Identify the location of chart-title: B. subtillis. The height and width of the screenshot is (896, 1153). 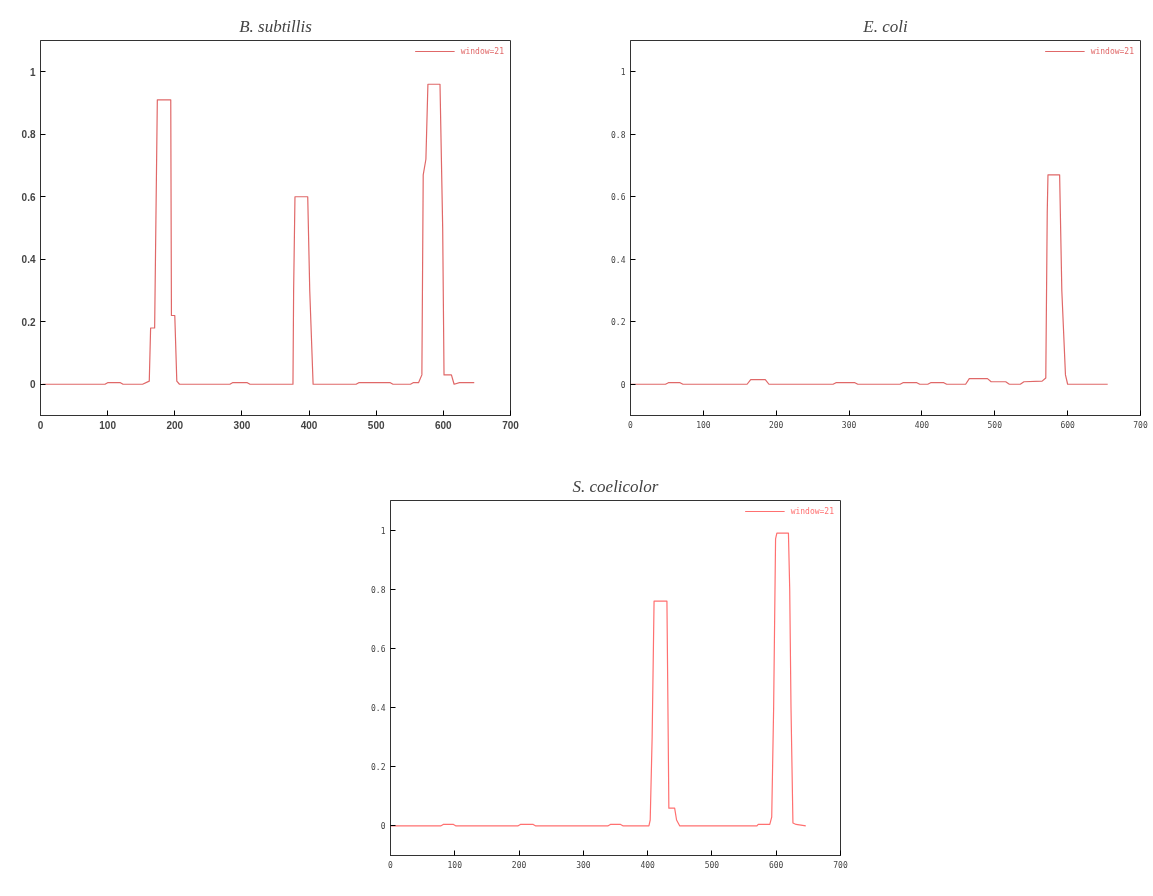
(276, 26).